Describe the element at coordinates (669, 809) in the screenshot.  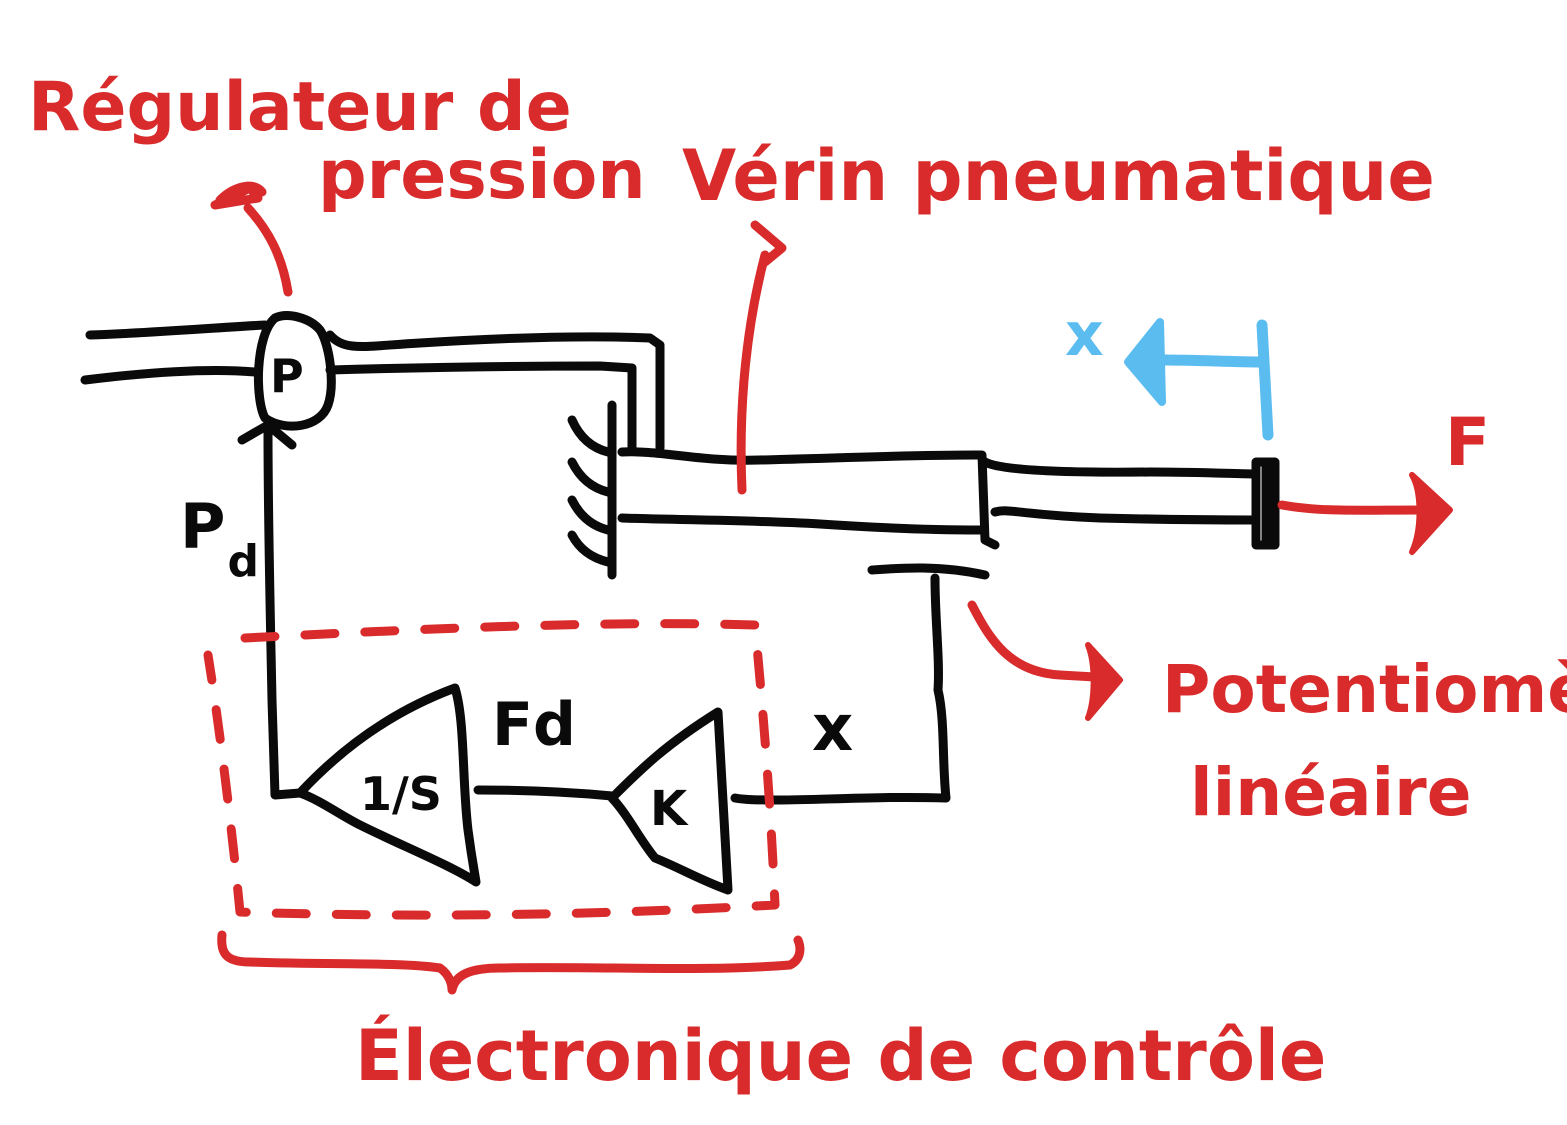
I see `gain-block-label: K` at that location.